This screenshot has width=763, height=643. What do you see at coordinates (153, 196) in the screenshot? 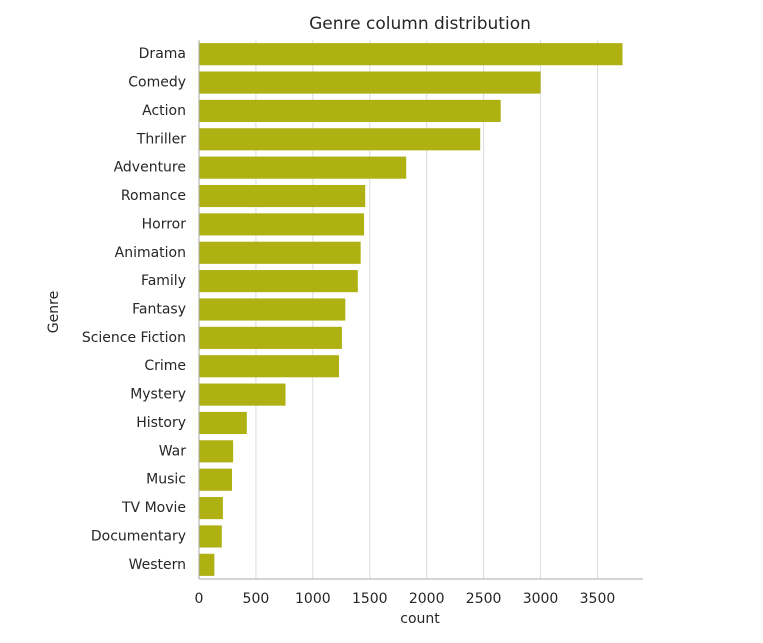
I see `y-tick-label: Romance` at bounding box center [153, 196].